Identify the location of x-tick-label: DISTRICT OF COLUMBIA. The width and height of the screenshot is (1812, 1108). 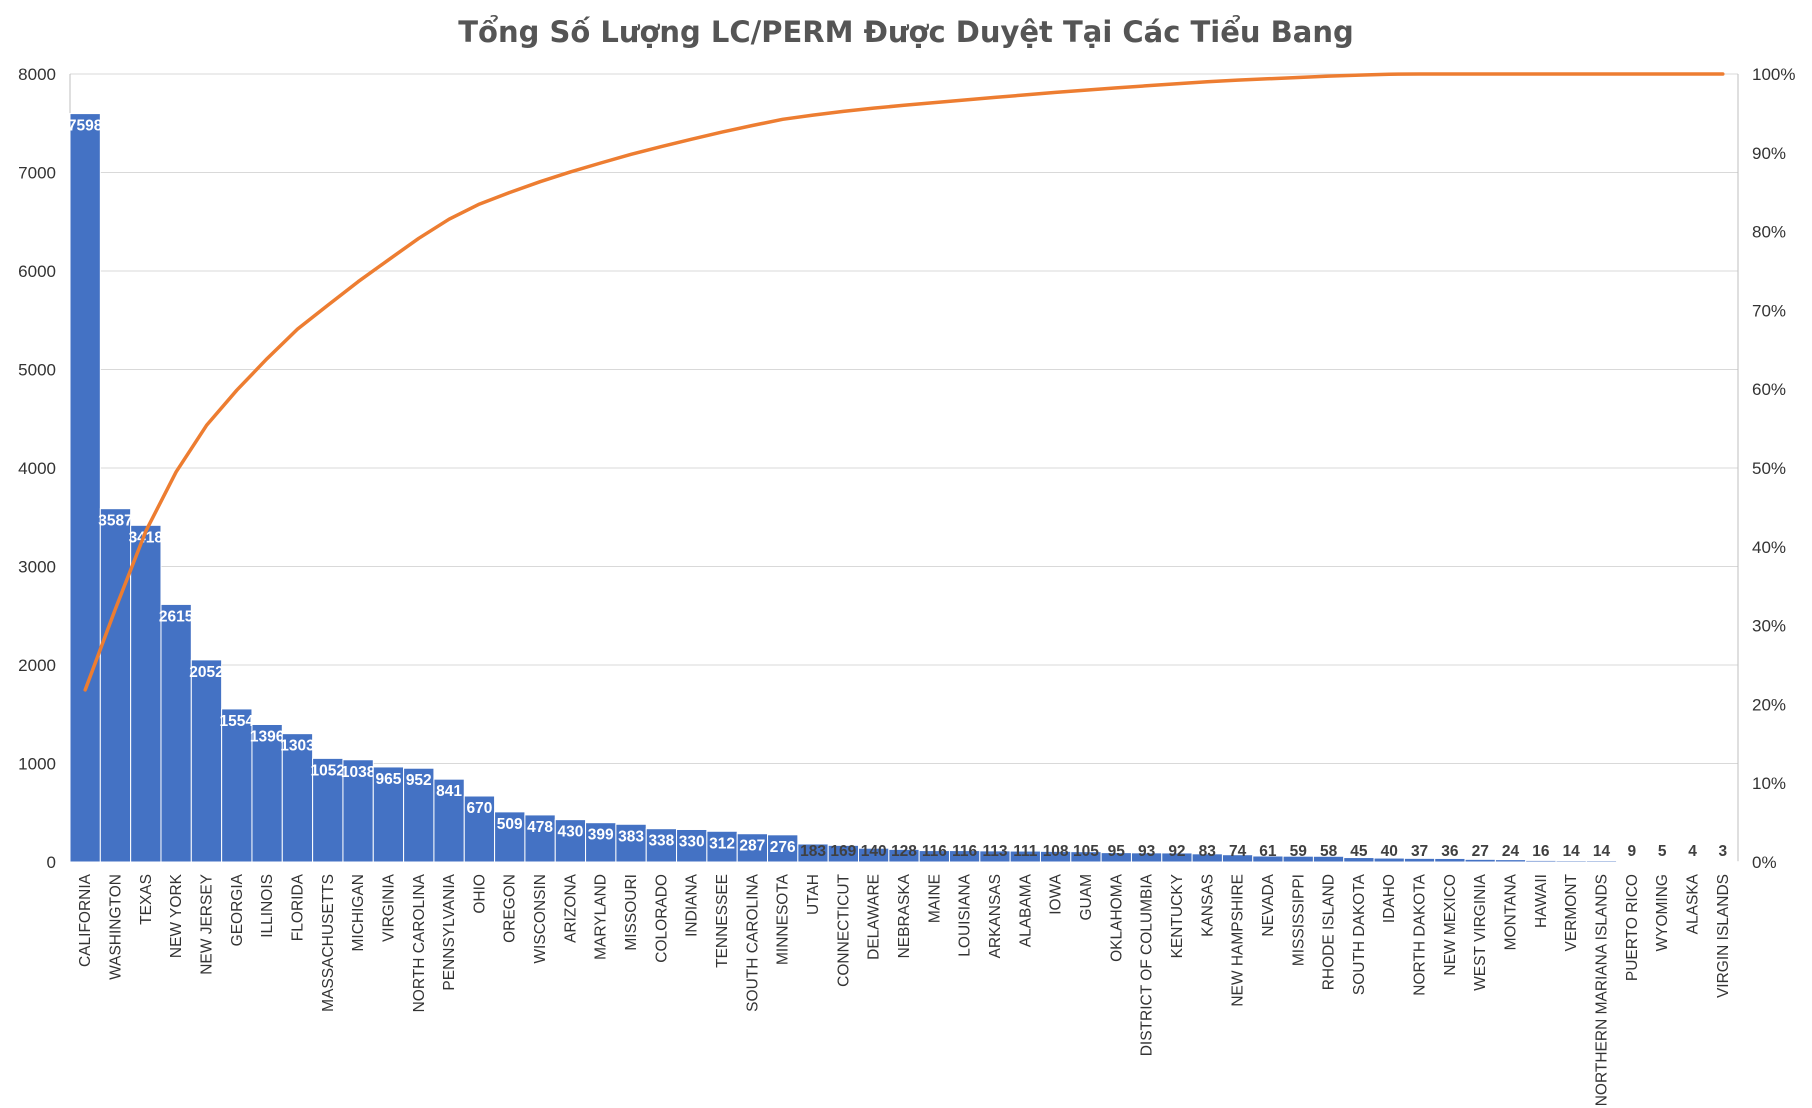
(1147, 964).